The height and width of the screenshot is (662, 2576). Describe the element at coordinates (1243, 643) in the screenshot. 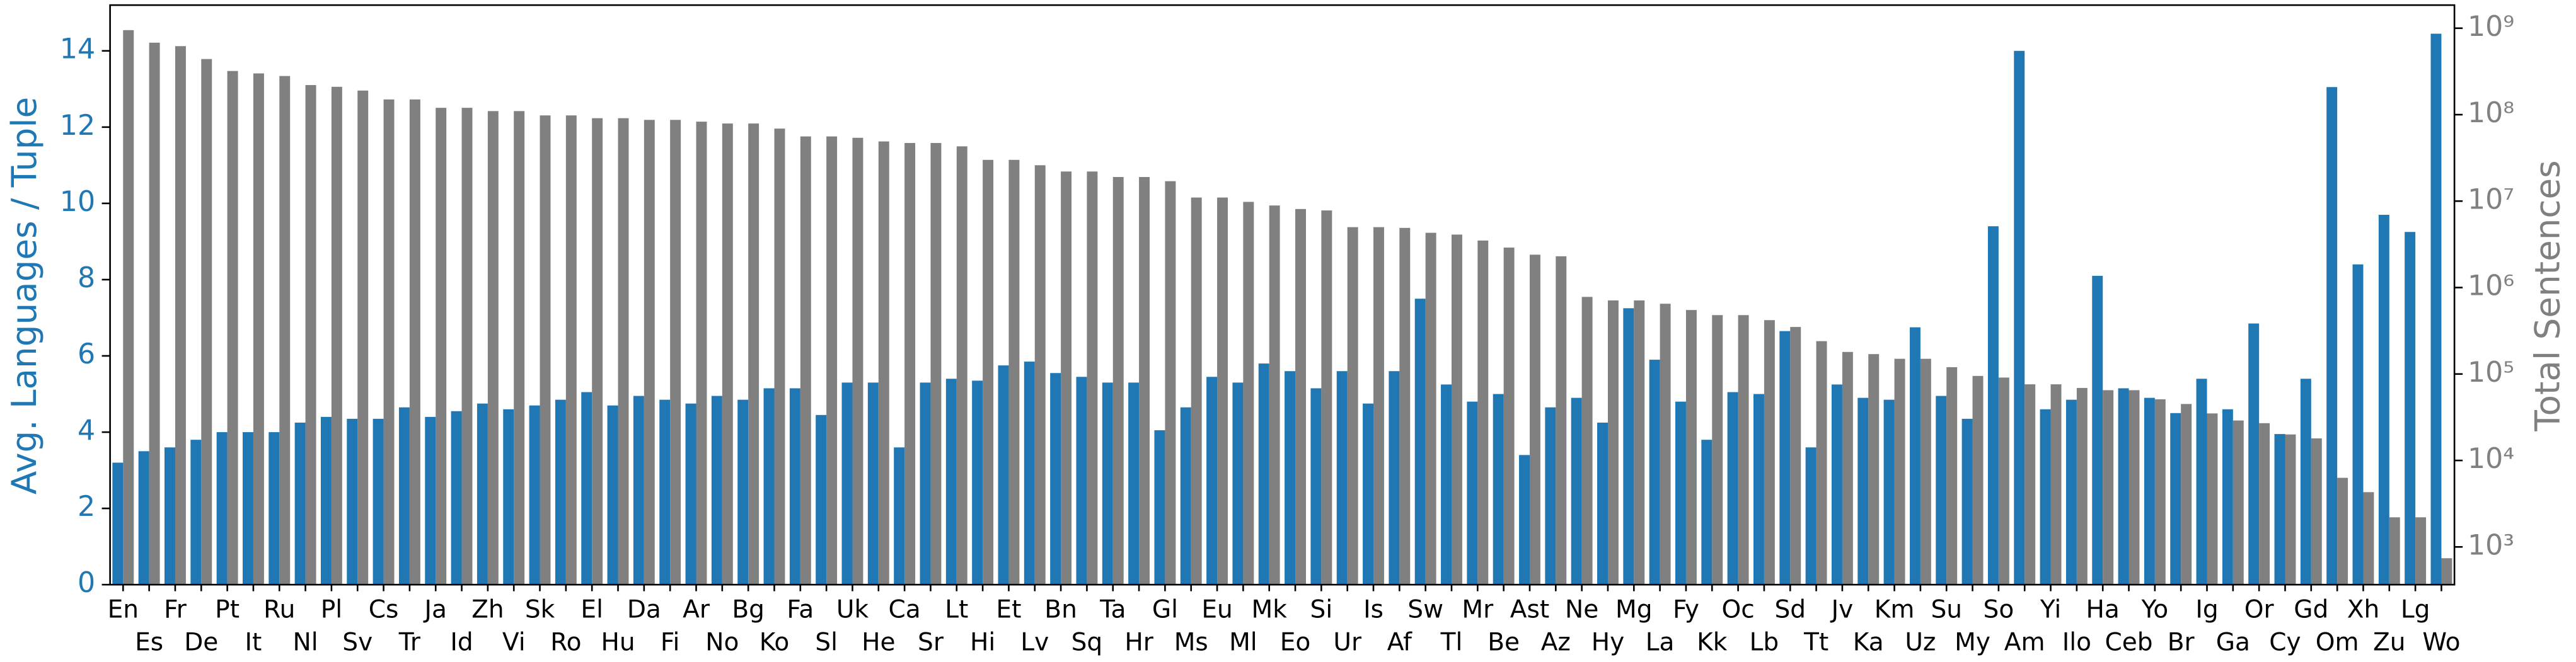

I see `x-tick-label: Ml` at that location.